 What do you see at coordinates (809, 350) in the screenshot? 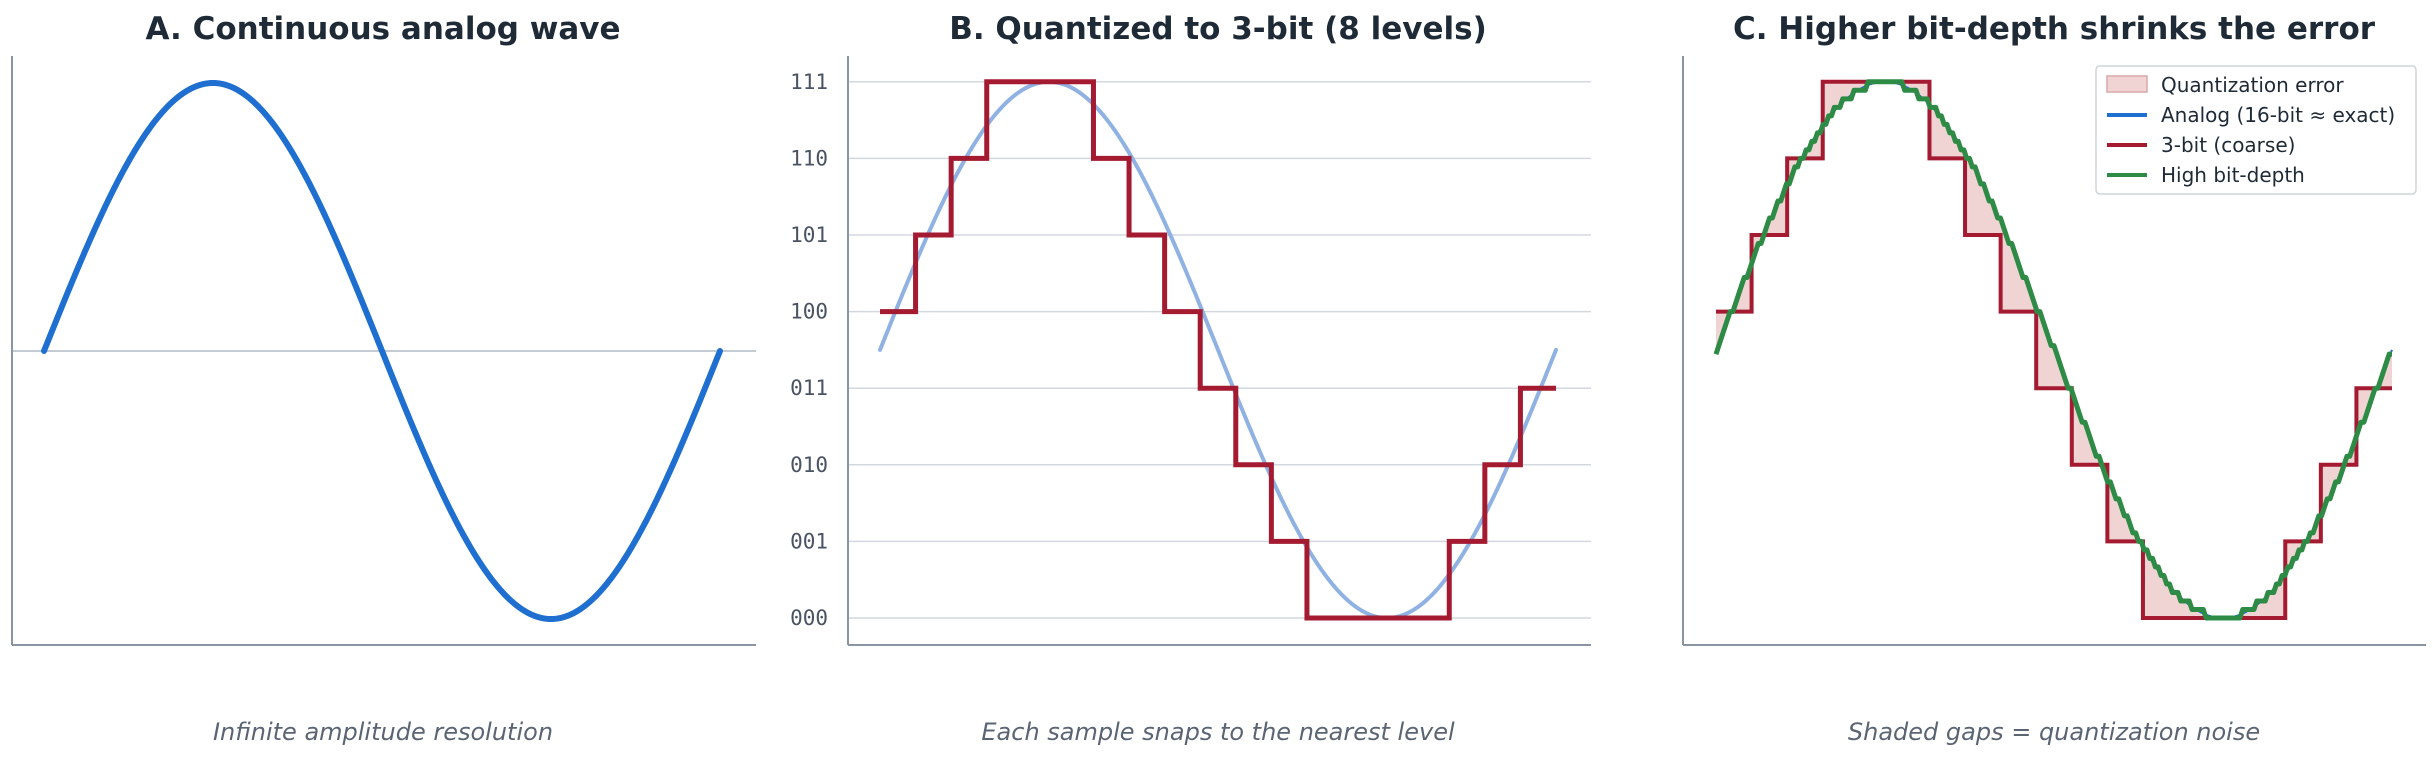
I see `panel-b-tick-labels: 000 001 010 011 100 101 110 111` at bounding box center [809, 350].